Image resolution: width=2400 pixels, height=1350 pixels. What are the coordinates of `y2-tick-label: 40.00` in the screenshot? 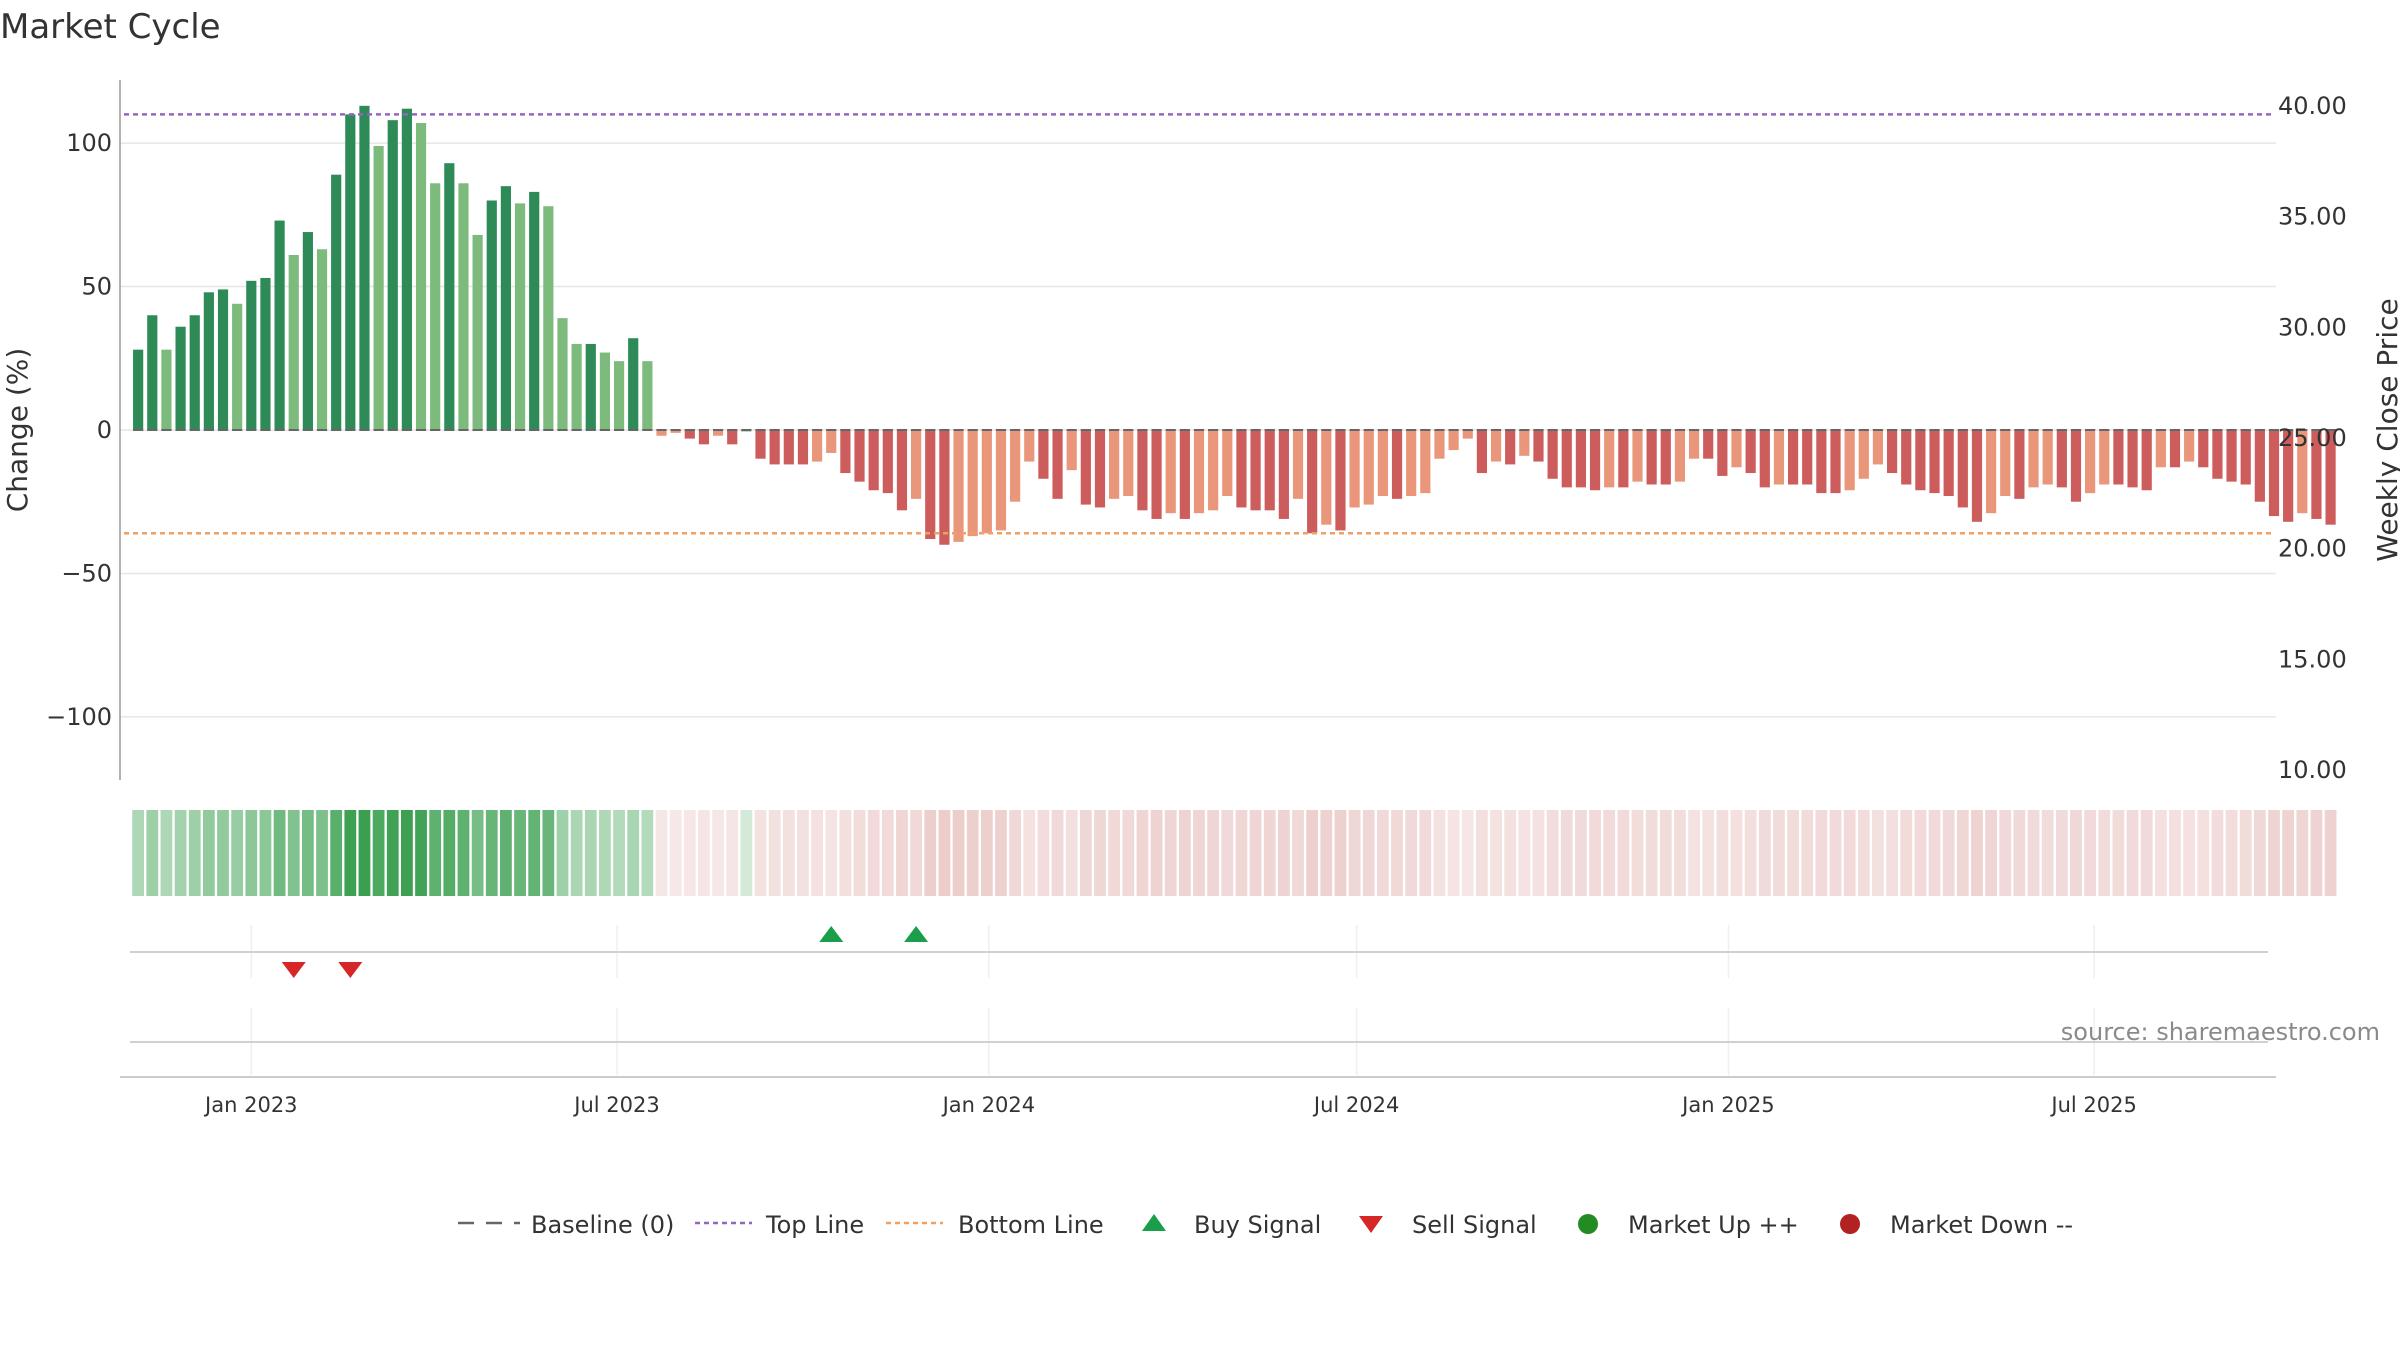 It's located at (2312, 106).